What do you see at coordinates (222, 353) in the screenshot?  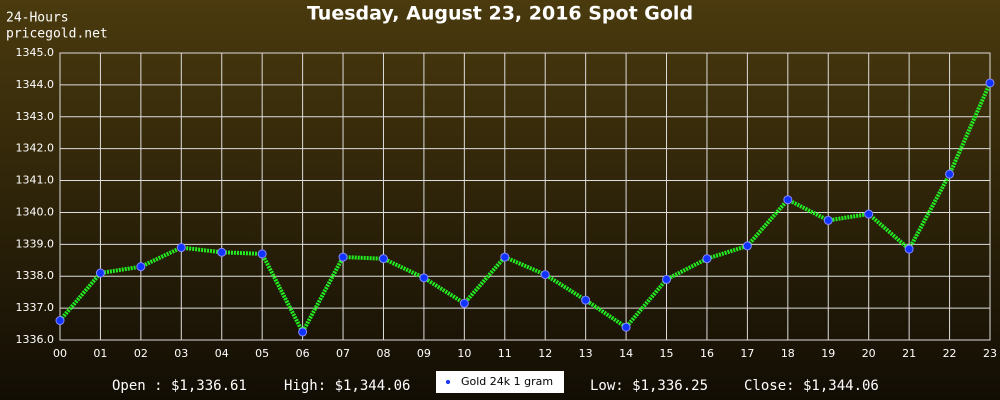 I see `x-tick-label: 04` at bounding box center [222, 353].